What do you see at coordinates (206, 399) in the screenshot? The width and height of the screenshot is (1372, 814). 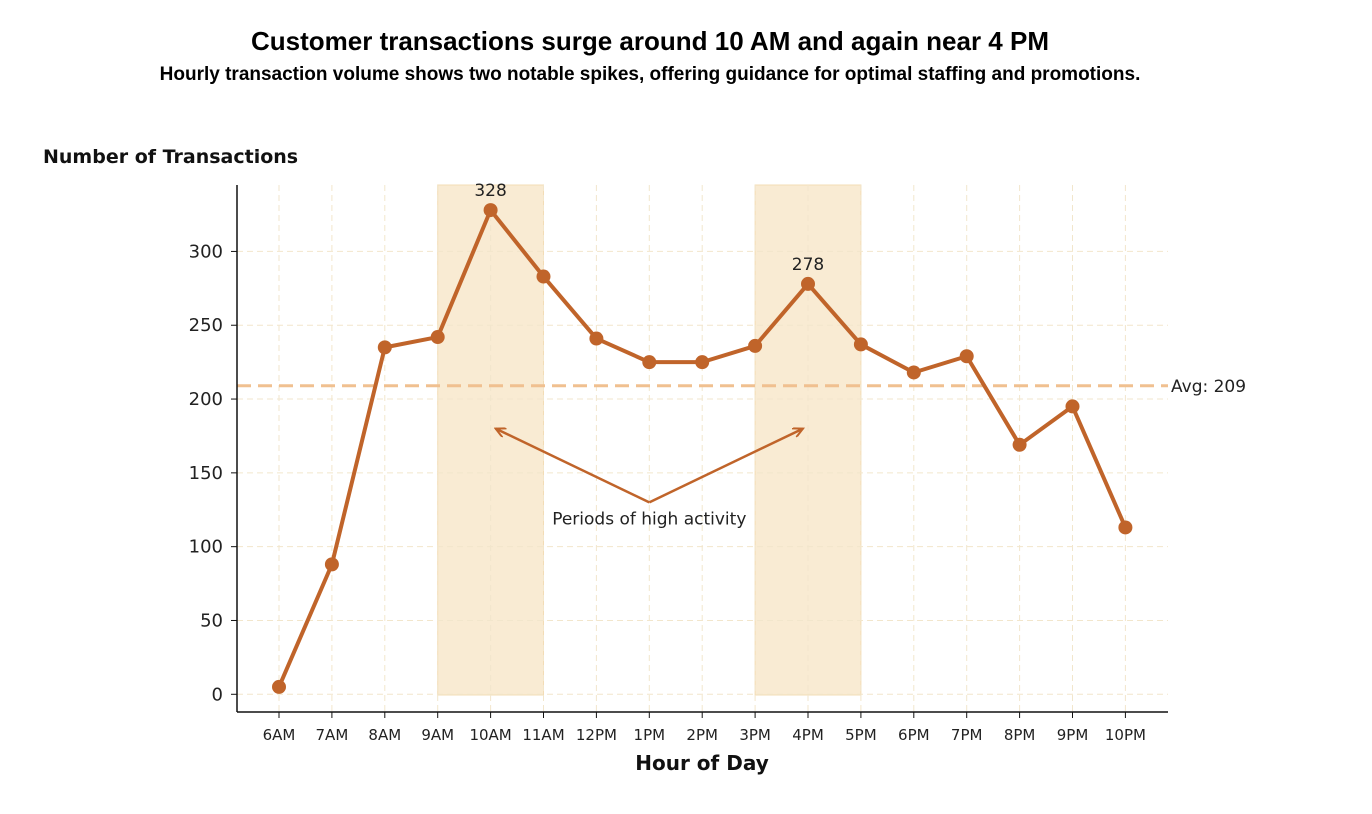 I see `y-tick-label: 200` at bounding box center [206, 399].